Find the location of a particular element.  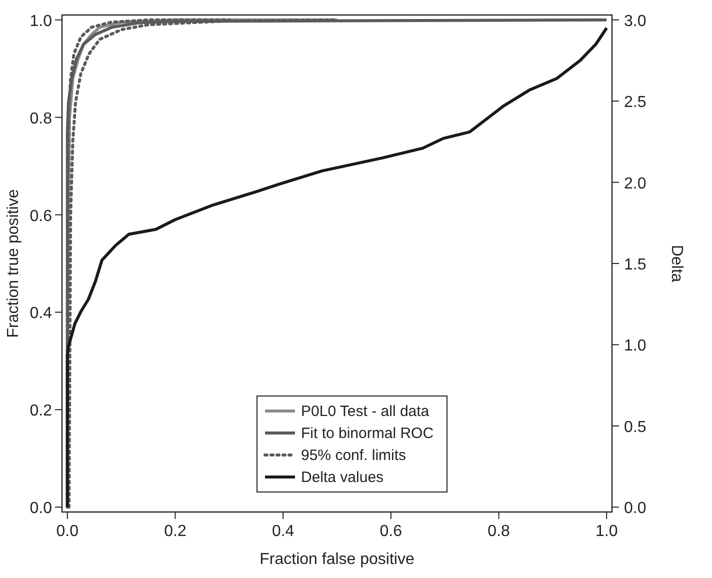

y2-tick-label: 2.0 is located at coordinates (635, 183).